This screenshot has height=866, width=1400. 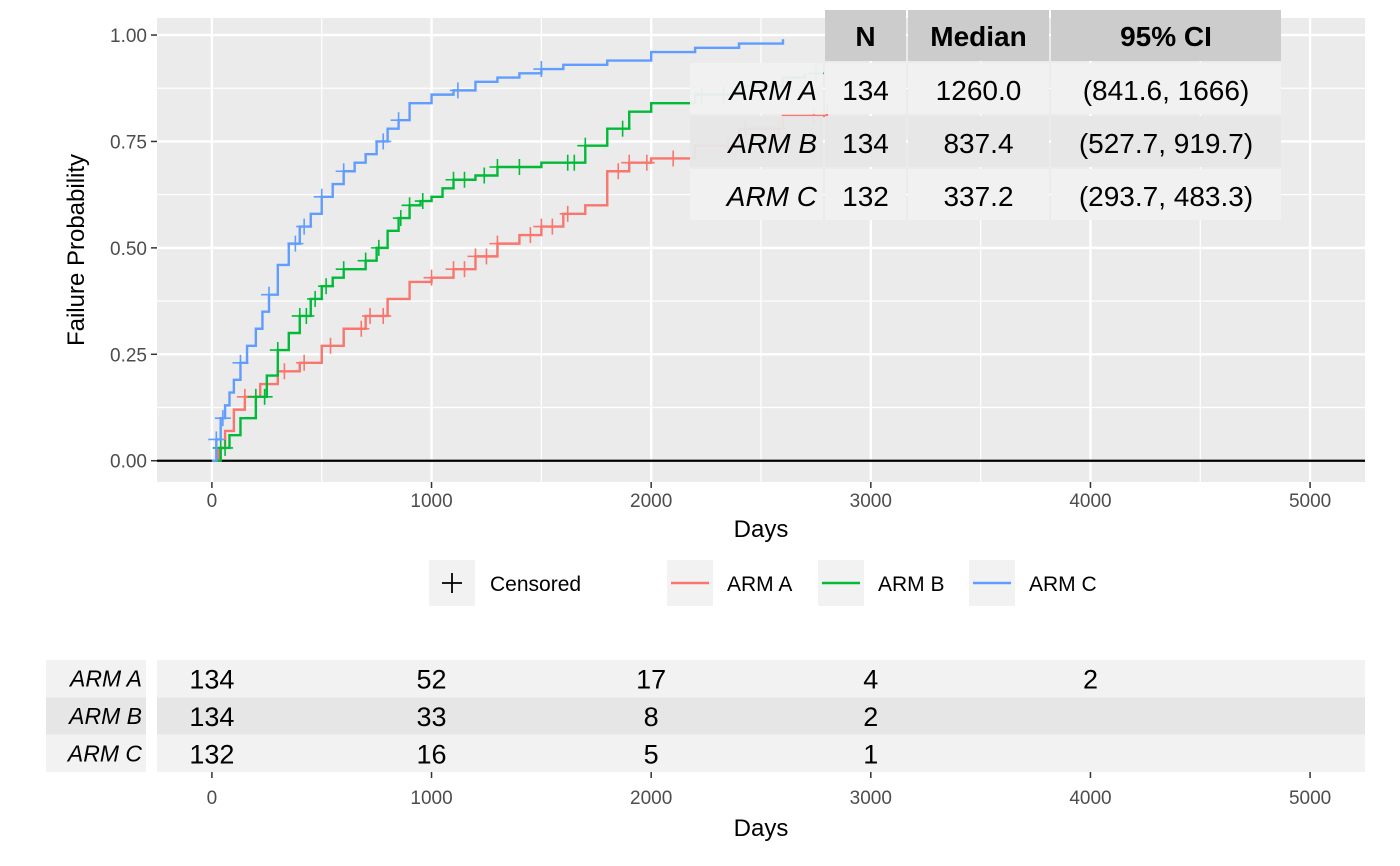 I want to click on risk-row-label: ARM C, so click(x=104, y=753).